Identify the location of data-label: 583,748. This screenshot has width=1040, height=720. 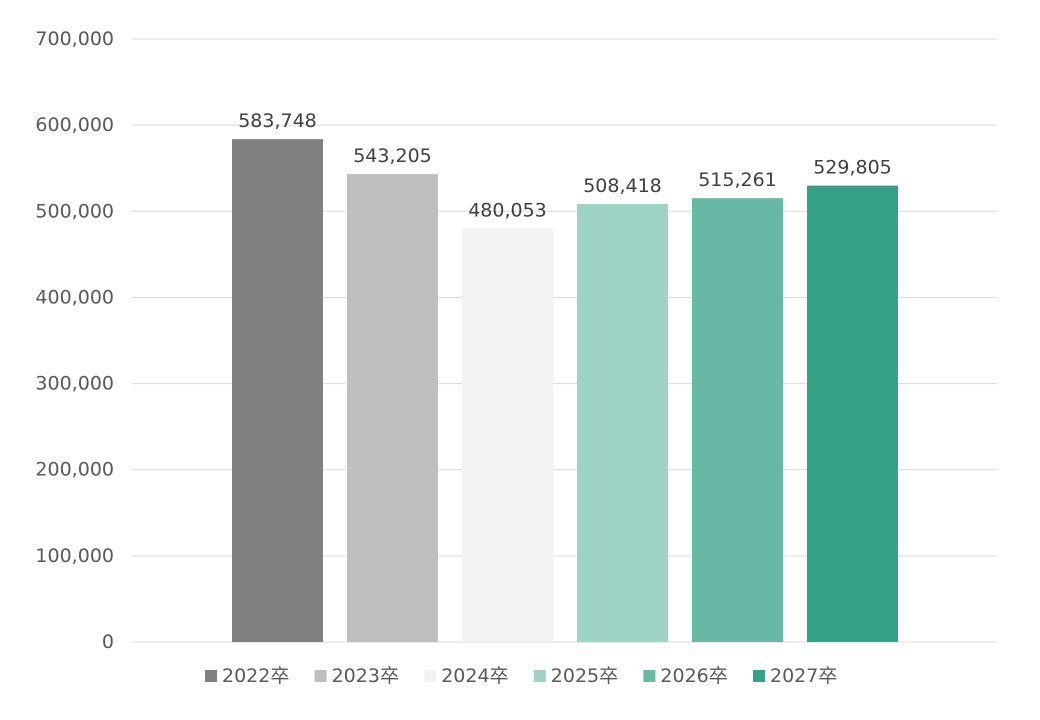
(277, 121).